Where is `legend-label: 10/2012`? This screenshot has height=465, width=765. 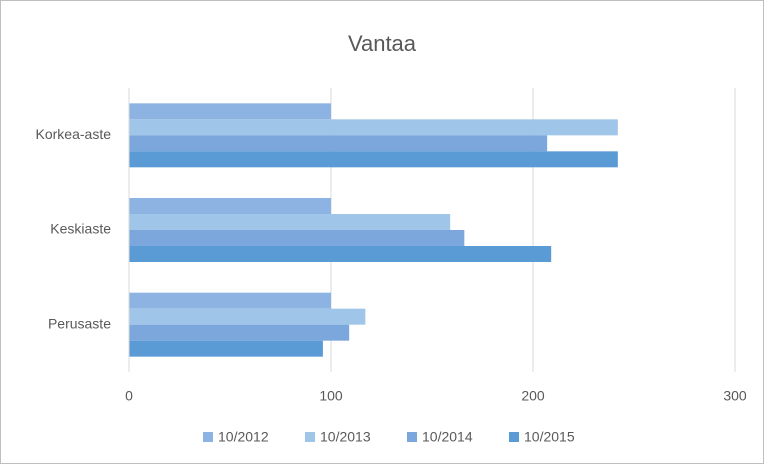
legend-label: 10/2012 is located at coordinates (243, 437).